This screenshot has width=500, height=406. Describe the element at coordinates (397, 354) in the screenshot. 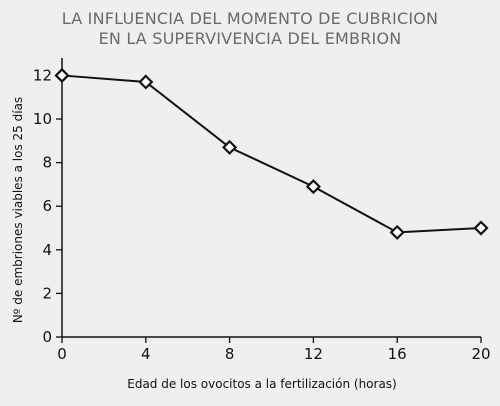

I see `x-tick-label: 16` at that location.